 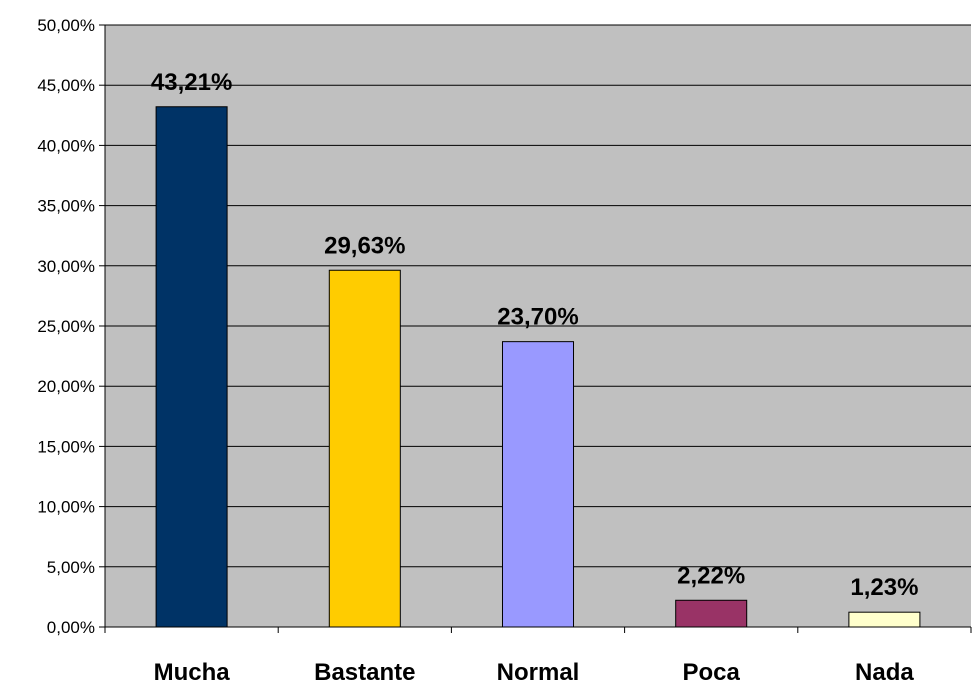 What do you see at coordinates (66, 326) in the screenshot?
I see `y-tick-label: 25,00%` at bounding box center [66, 326].